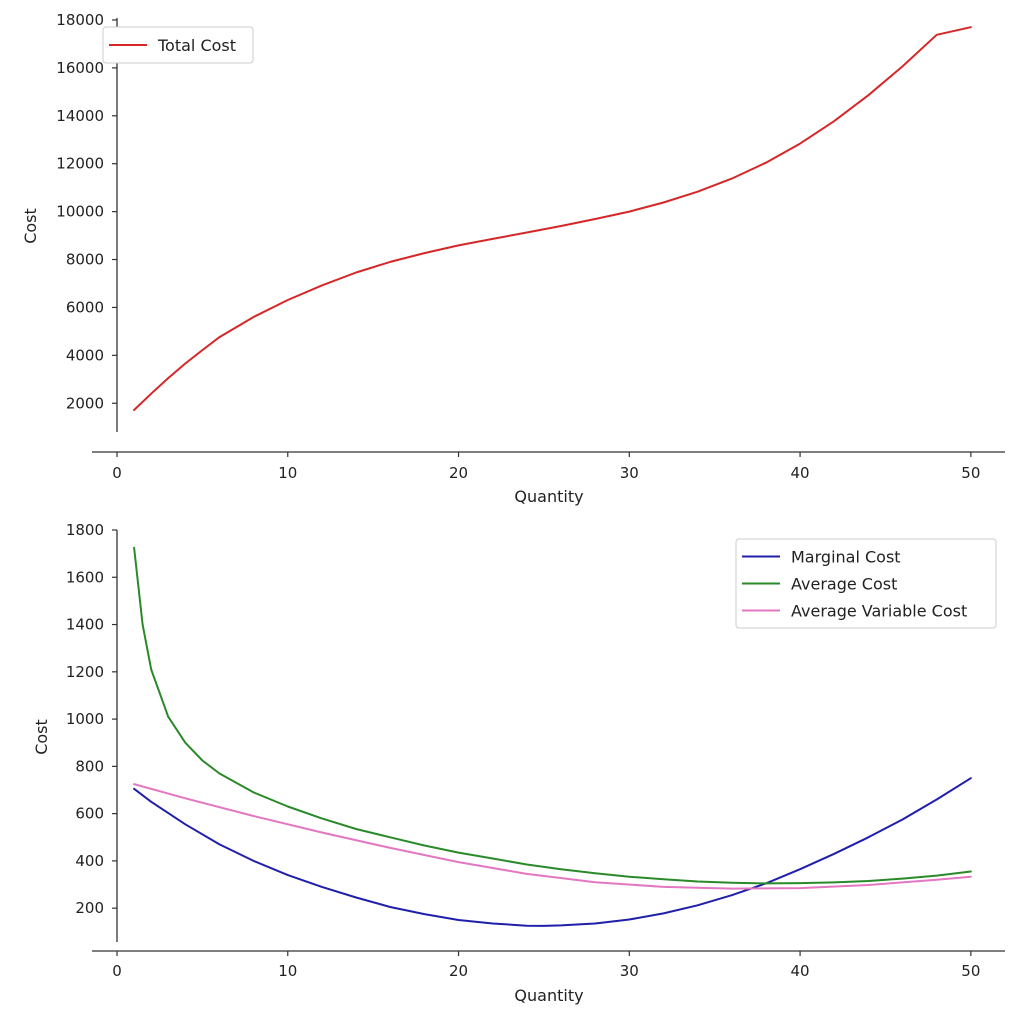  What do you see at coordinates (846, 557) in the screenshot?
I see `legend-entry: Marginal Cost` at bounding box center [846, 557].